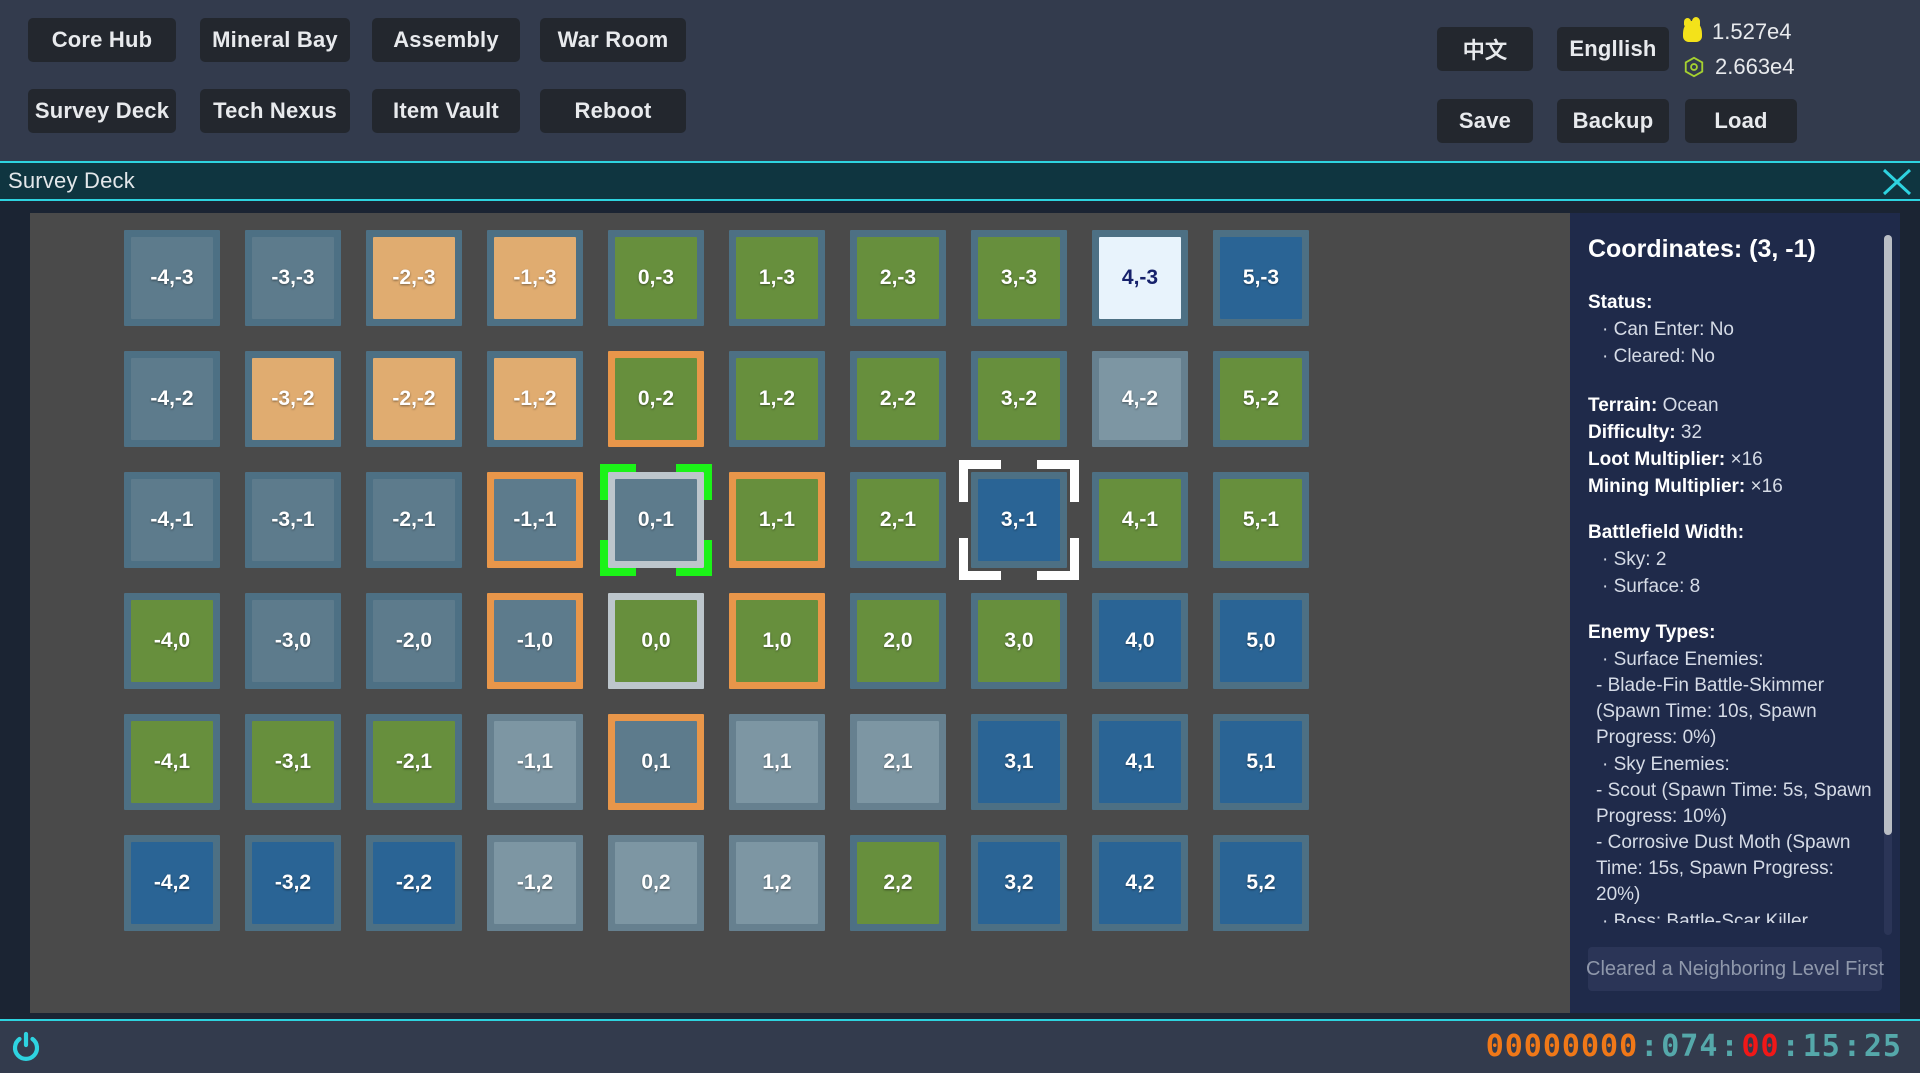 Image resolution: width=1920 pixels, height=1073 pixels. I want to click on info-scrollbar-track, so click(1888, 585).